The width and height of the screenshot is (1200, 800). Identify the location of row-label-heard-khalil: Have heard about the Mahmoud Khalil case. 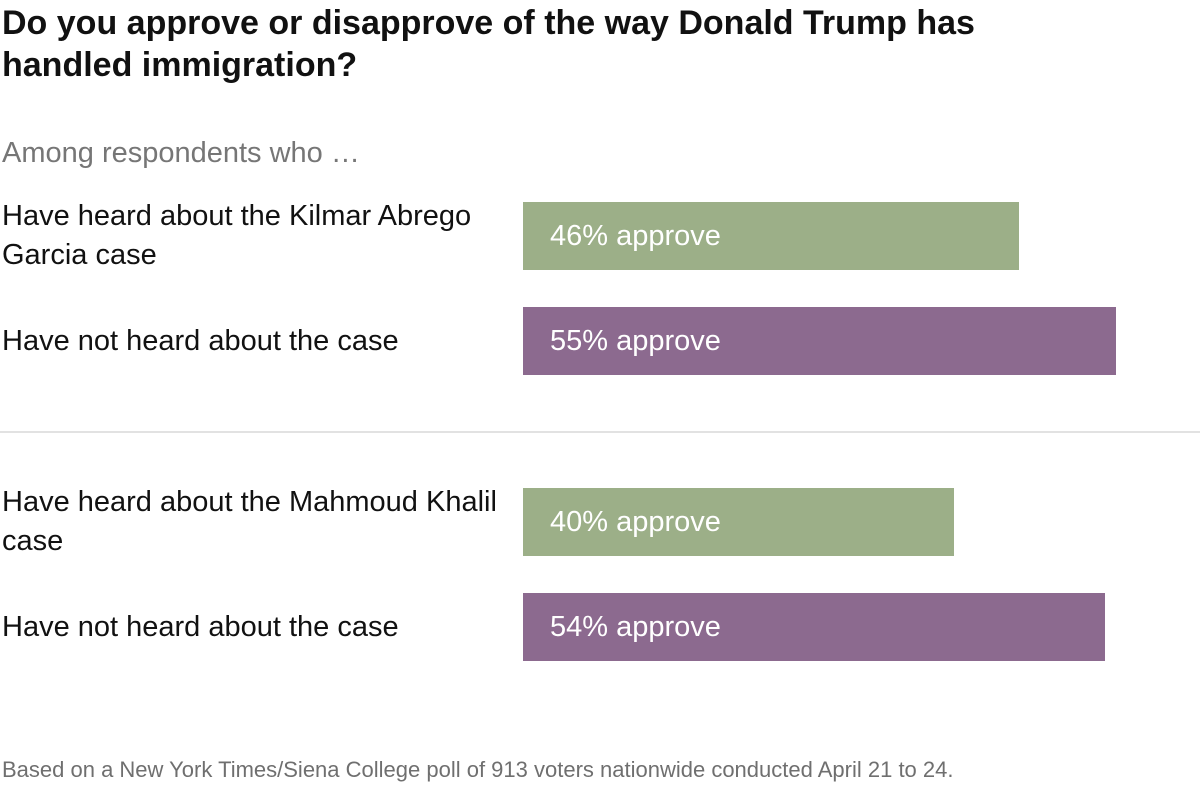
(249, 521).